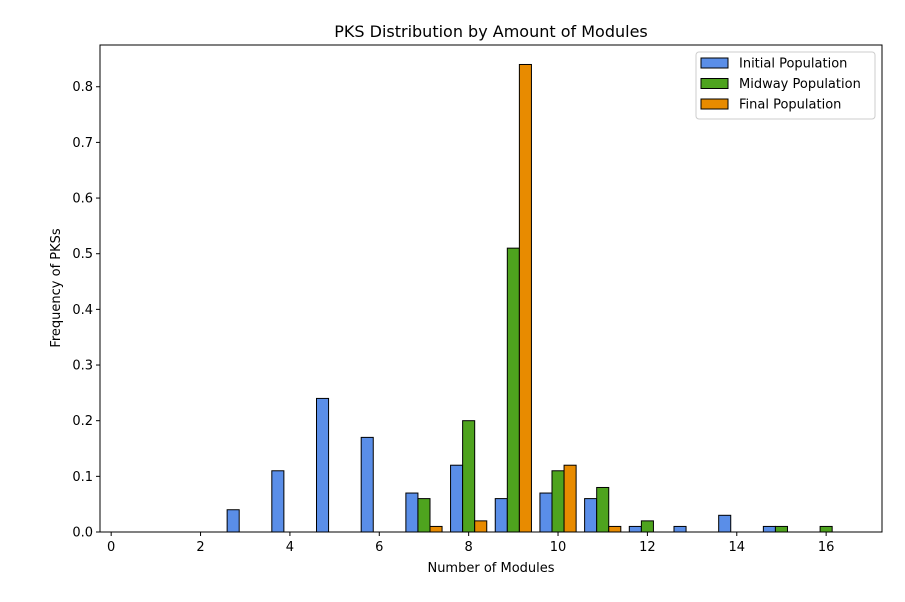 The width and height of the screenshot is (905, 602). I want to click on y-tick-label-0.7: 0.7, so click(82, 143).